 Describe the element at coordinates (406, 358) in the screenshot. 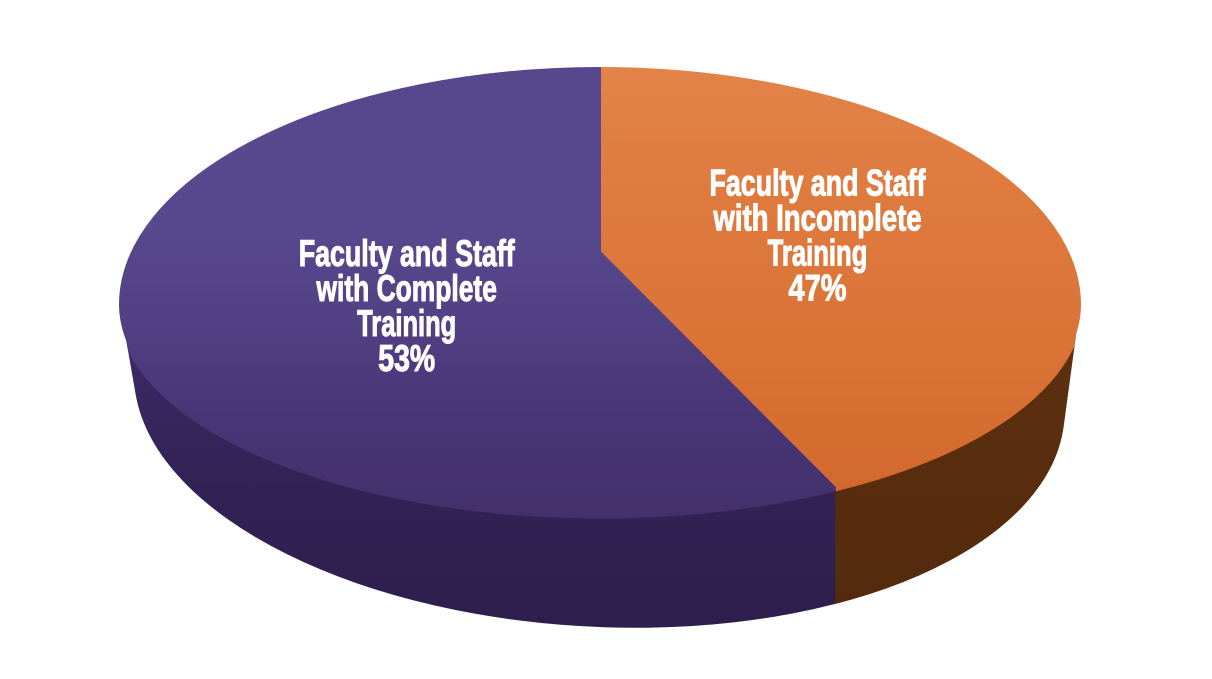

I see `svg-text: 53%` at that location.